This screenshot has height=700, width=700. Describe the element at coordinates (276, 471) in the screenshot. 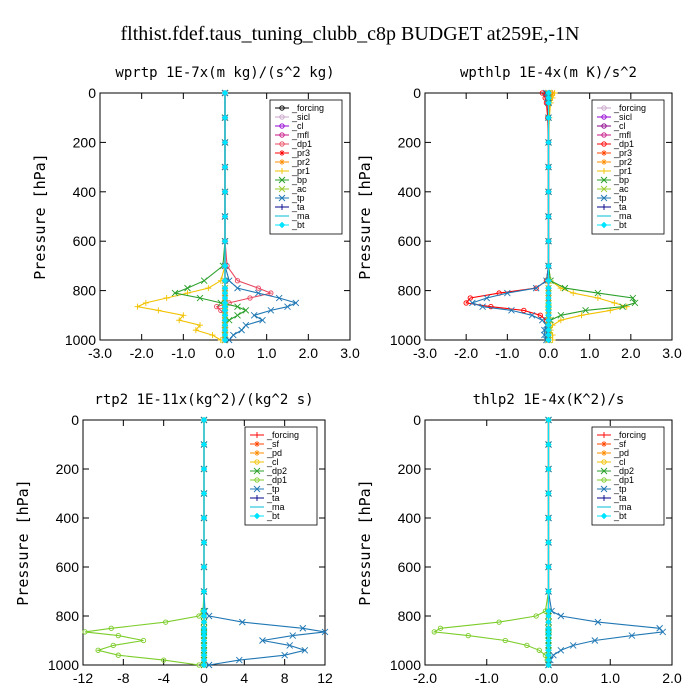

I see `legend-label: _dp2` at that location.